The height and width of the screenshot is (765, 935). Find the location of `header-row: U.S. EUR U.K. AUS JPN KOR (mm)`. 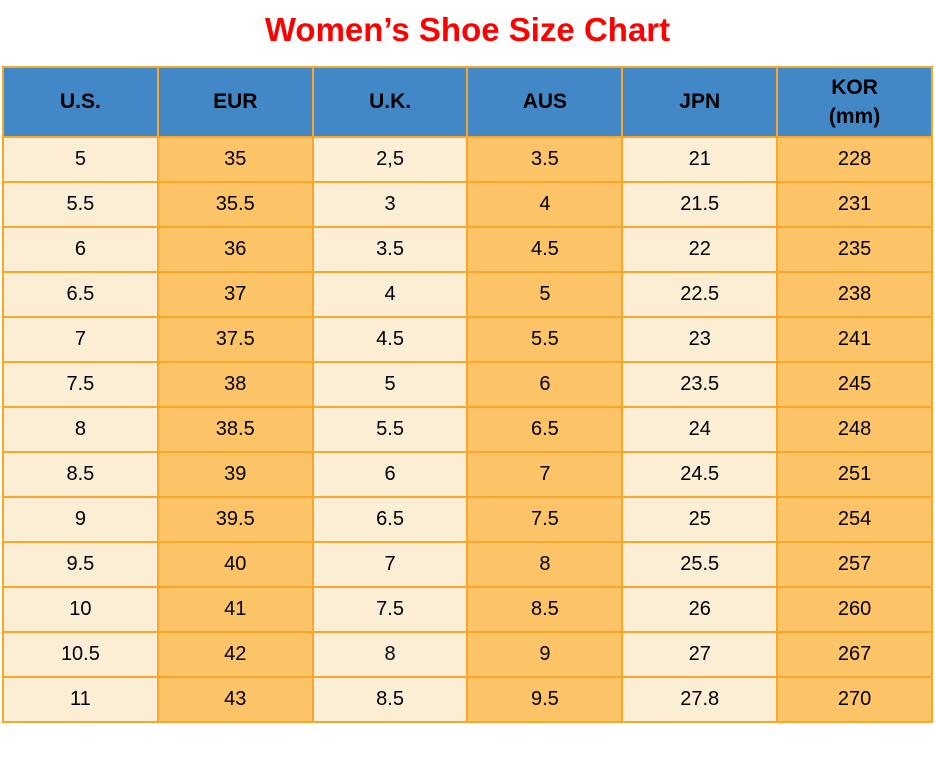

header-row: U.S. EUR U.K. AUS JPN KOR (mm) is located at coordinates (467, 102).